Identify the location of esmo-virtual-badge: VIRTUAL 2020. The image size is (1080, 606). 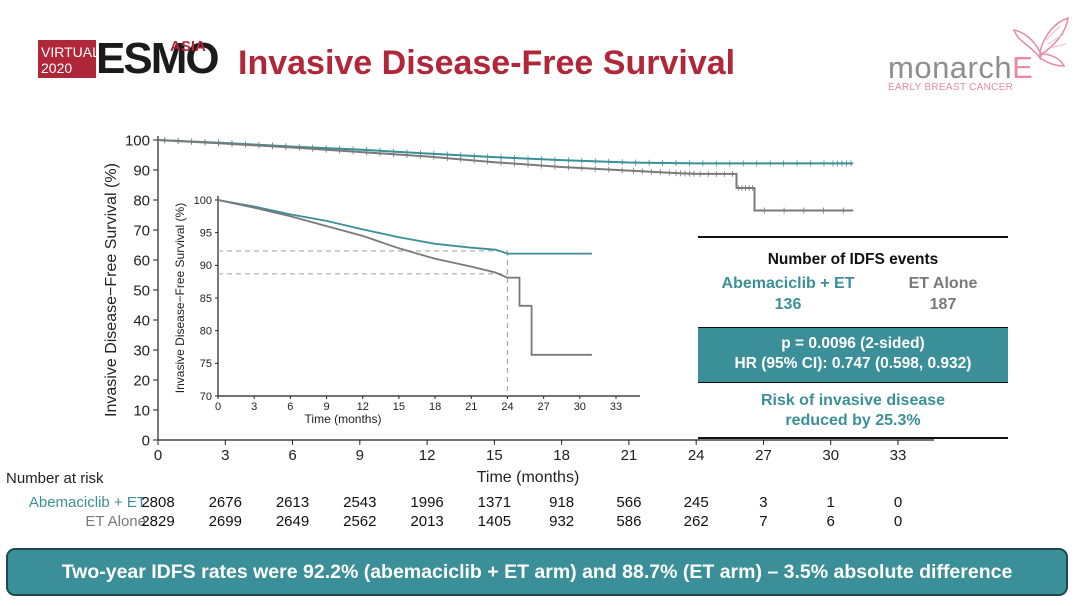
(69, 59).